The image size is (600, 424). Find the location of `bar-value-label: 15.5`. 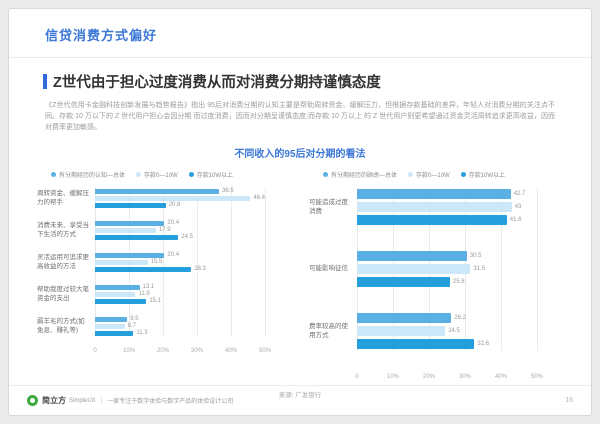

bar-value-label: 15.5 is located at coordinates (156, 262).